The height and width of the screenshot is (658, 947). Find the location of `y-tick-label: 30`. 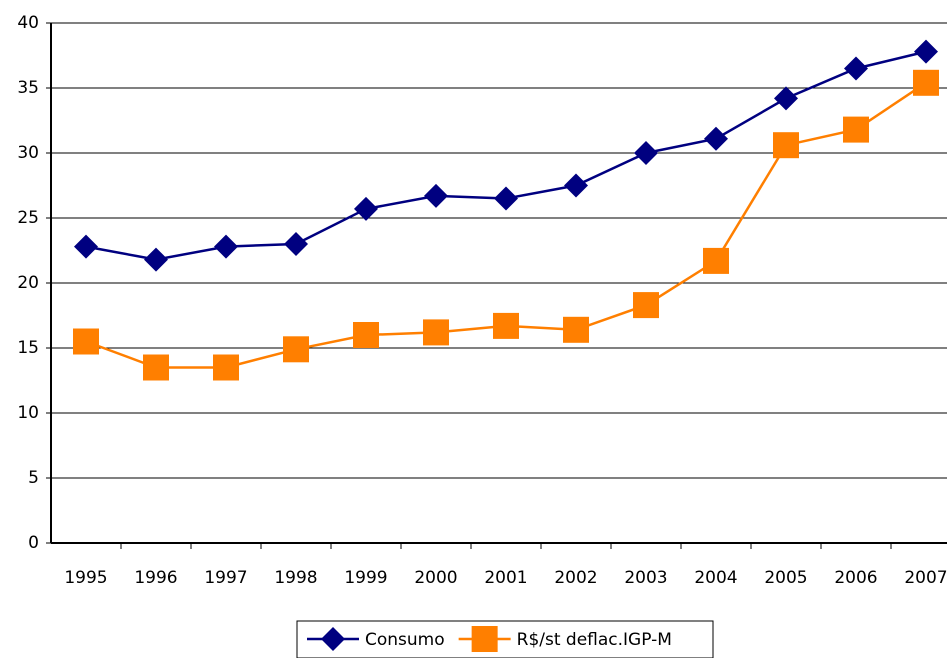

y-tick-label: 30 is located at coordinates (28, 153).